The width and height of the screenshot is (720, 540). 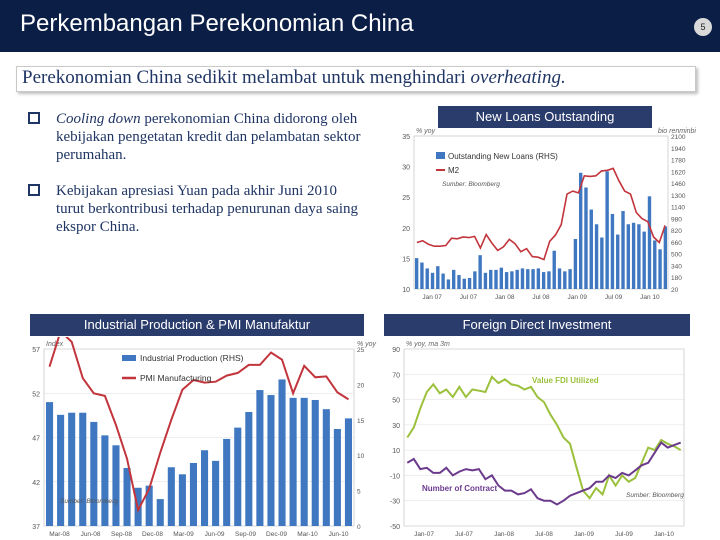 What do you see at coordinates (98, 119) in the screenshot?
I see `bullet-1-italic: Cooling down` at bounding box center [98, 119].